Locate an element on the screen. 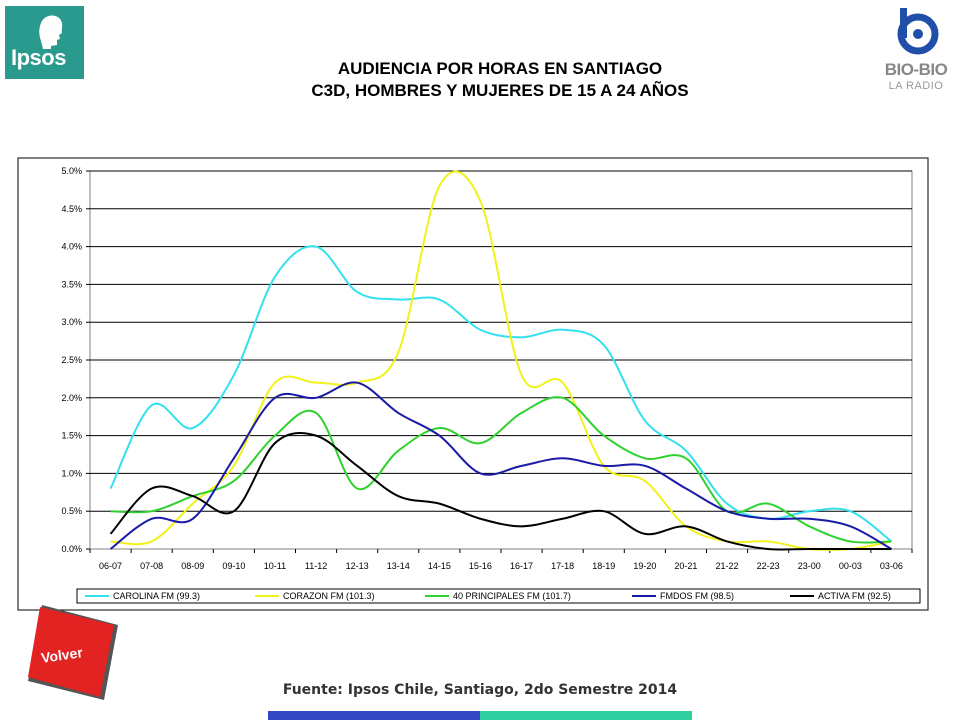 The image size is (960, 720). y-tick-label: 4.5% is located at coordinates (71, 209).